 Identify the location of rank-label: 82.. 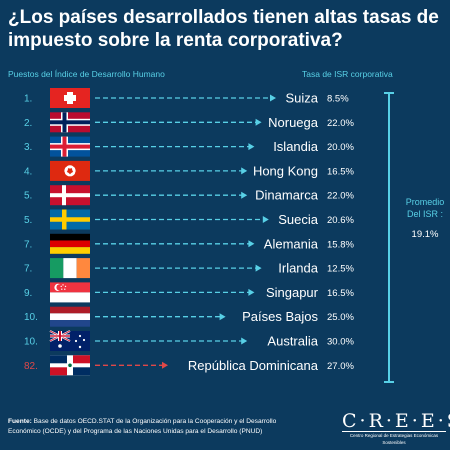
(31, 366).